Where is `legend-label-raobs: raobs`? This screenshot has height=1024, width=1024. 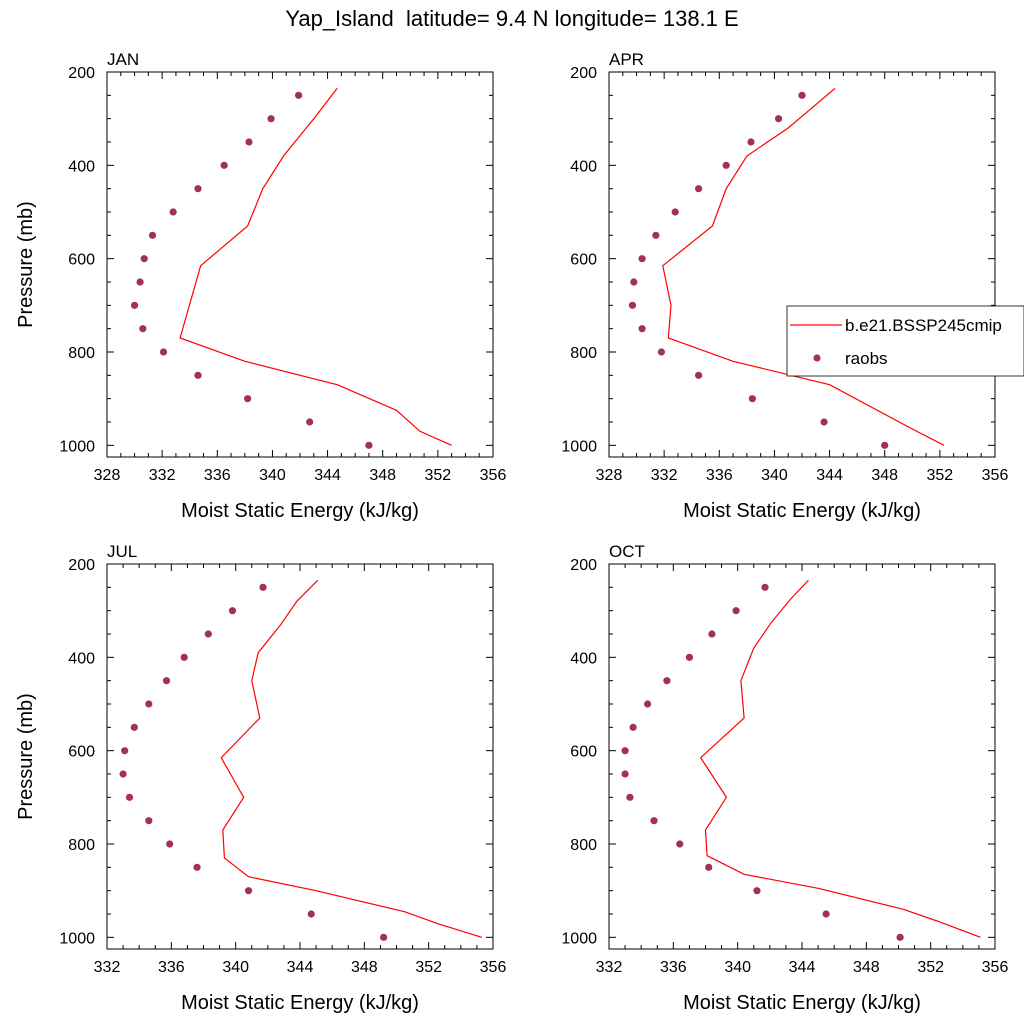
legend-label-raobs: raobs is located at coordinates (866, 358).